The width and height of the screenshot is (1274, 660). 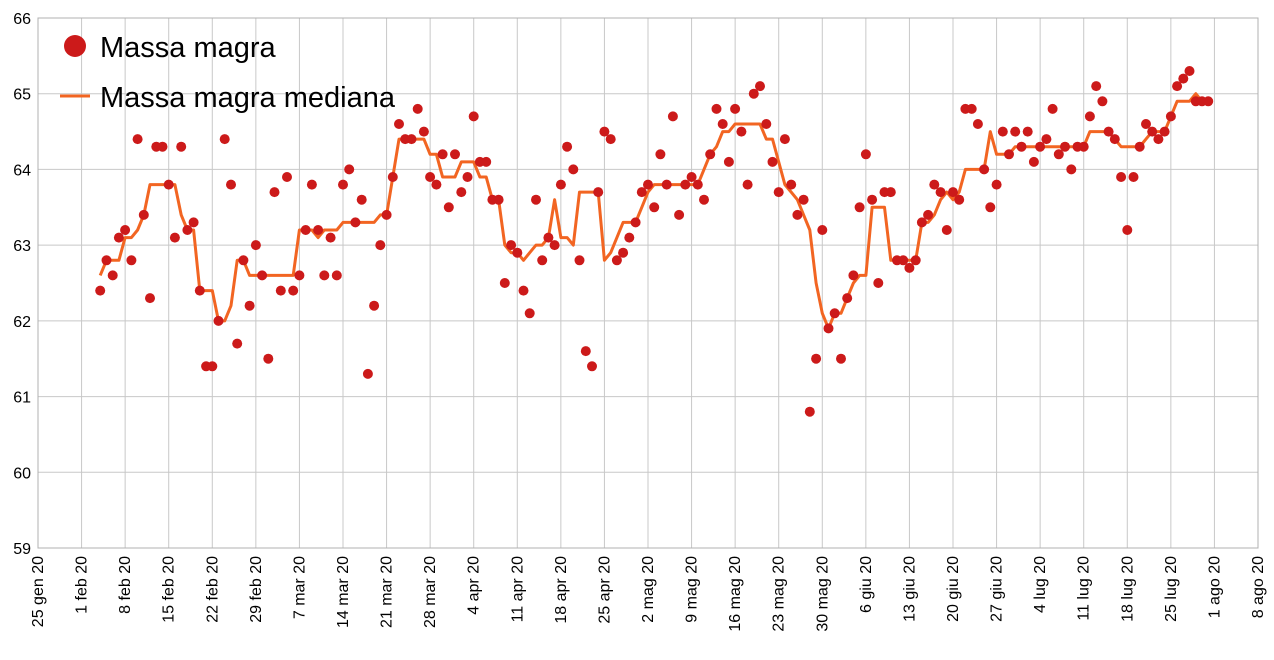 I want to click on x-tick-label: 4 apr 20, so click(x=474, y=585).